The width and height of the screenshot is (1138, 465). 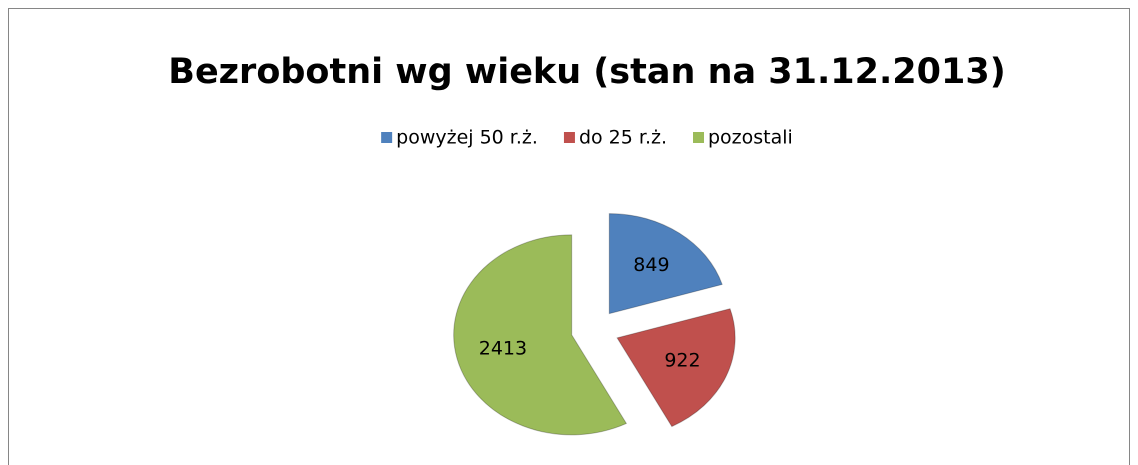 I want to click on legend-label: do 25 r.ż., so click(x=623, y=138).